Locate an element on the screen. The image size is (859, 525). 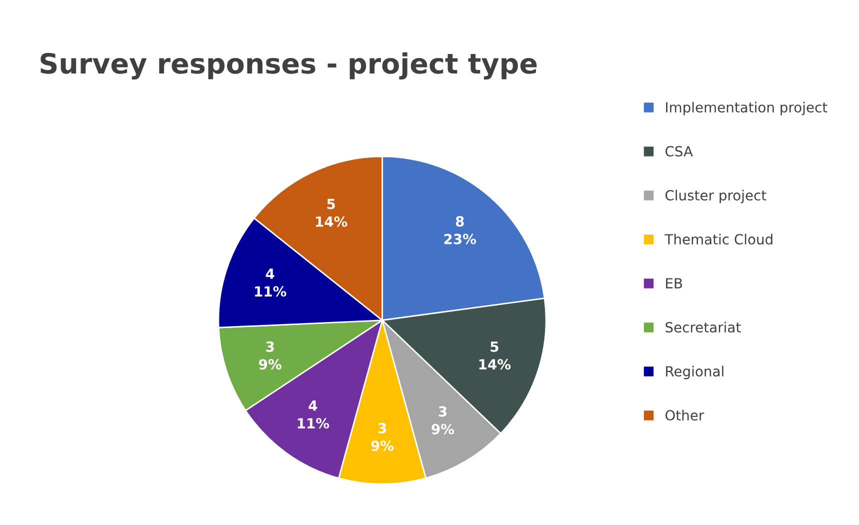
chart-title: Survey responses - project type is located at coordinates (288, 66).